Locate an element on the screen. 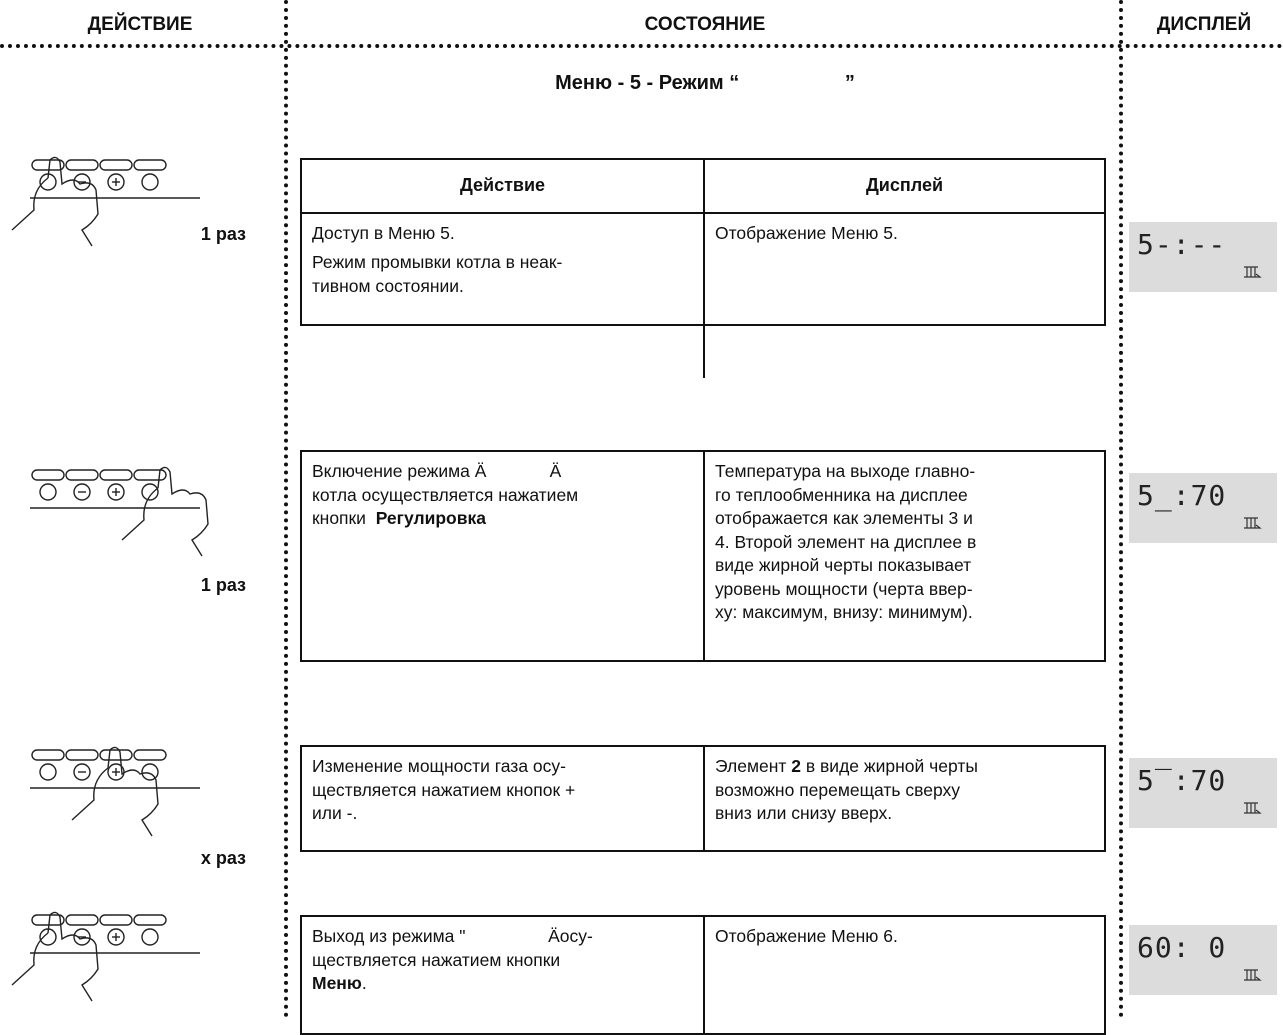  display-cell: Отображение Меню 6. is located at coordinates (903, 975).